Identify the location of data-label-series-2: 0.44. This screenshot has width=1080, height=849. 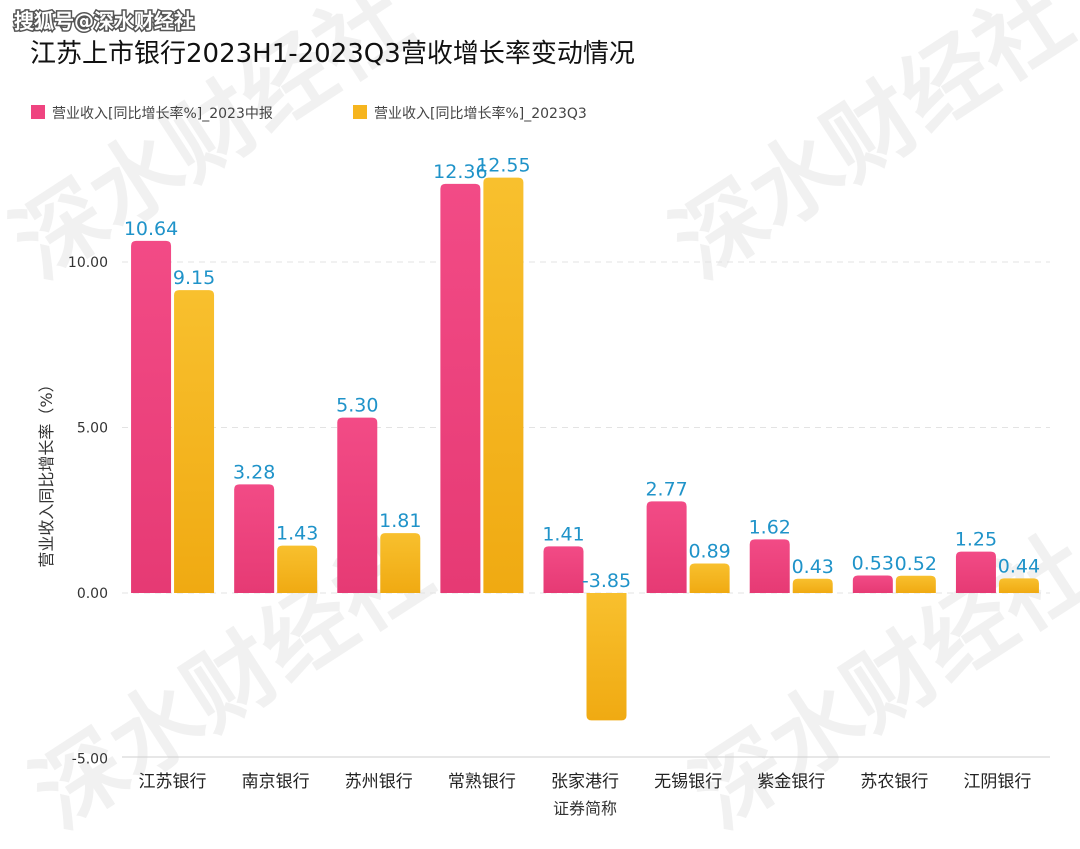
(1019, 566).